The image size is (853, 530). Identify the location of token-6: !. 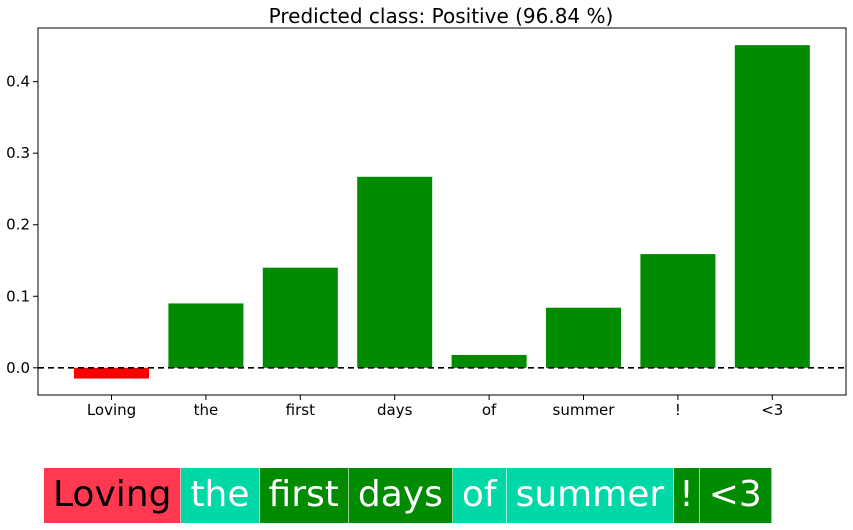
(687, 495).